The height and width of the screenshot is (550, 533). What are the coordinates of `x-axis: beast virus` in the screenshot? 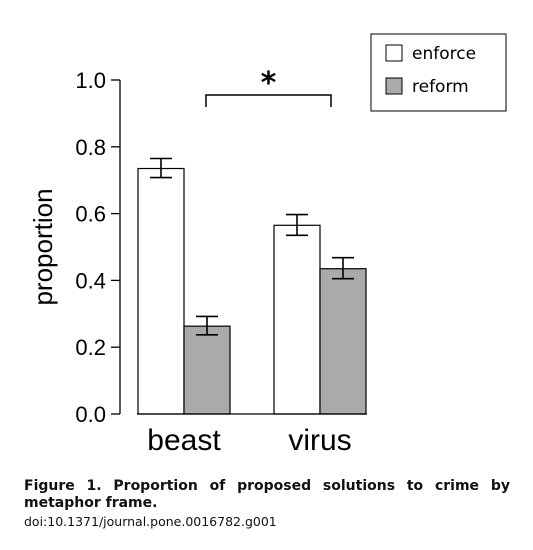 It's located at (252, 435).